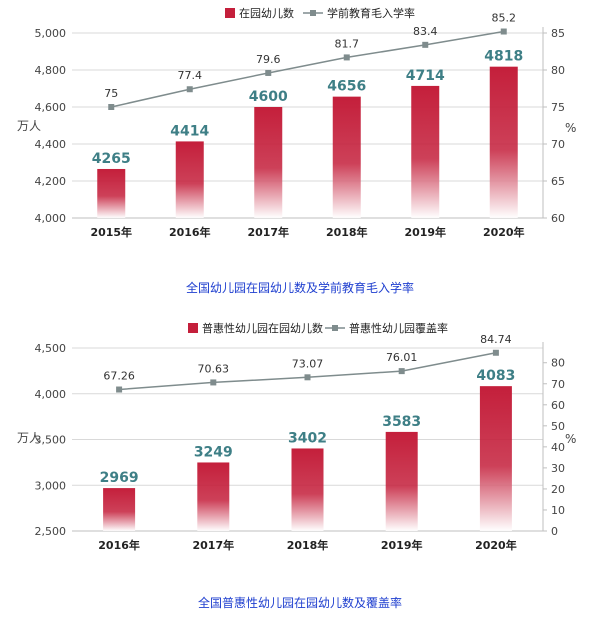 This screenshot has height=618, width=600. What do you see at coordinates (111, 232) in the screenshot?
I see `x-tick-label: 2015年` at bounding box center [111, 232].